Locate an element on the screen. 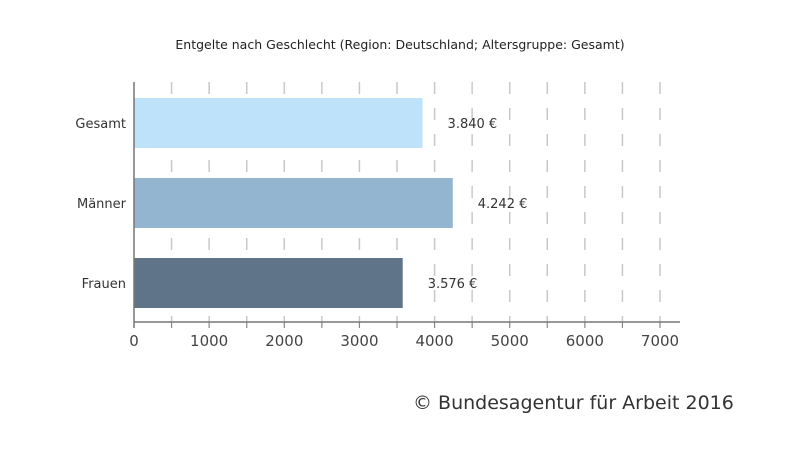 The width and height of the screenshot is (800, 451). x-tick-label: 0 is located at coordinates (134, 341).